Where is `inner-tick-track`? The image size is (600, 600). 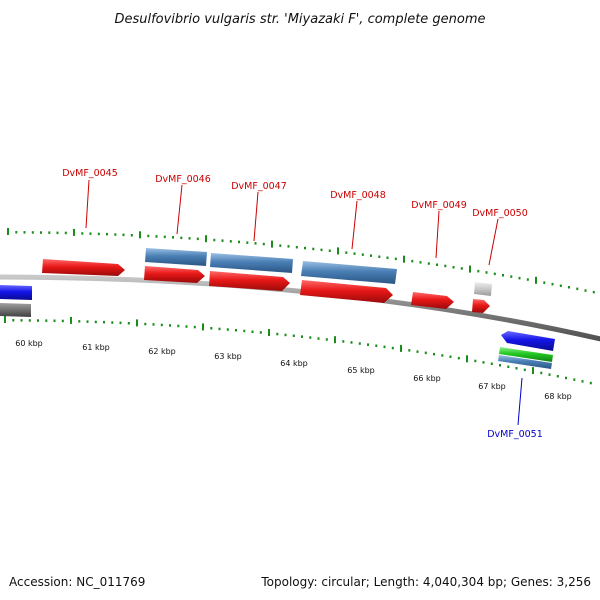 inner-tick-track is located at coordinates (298, 350).